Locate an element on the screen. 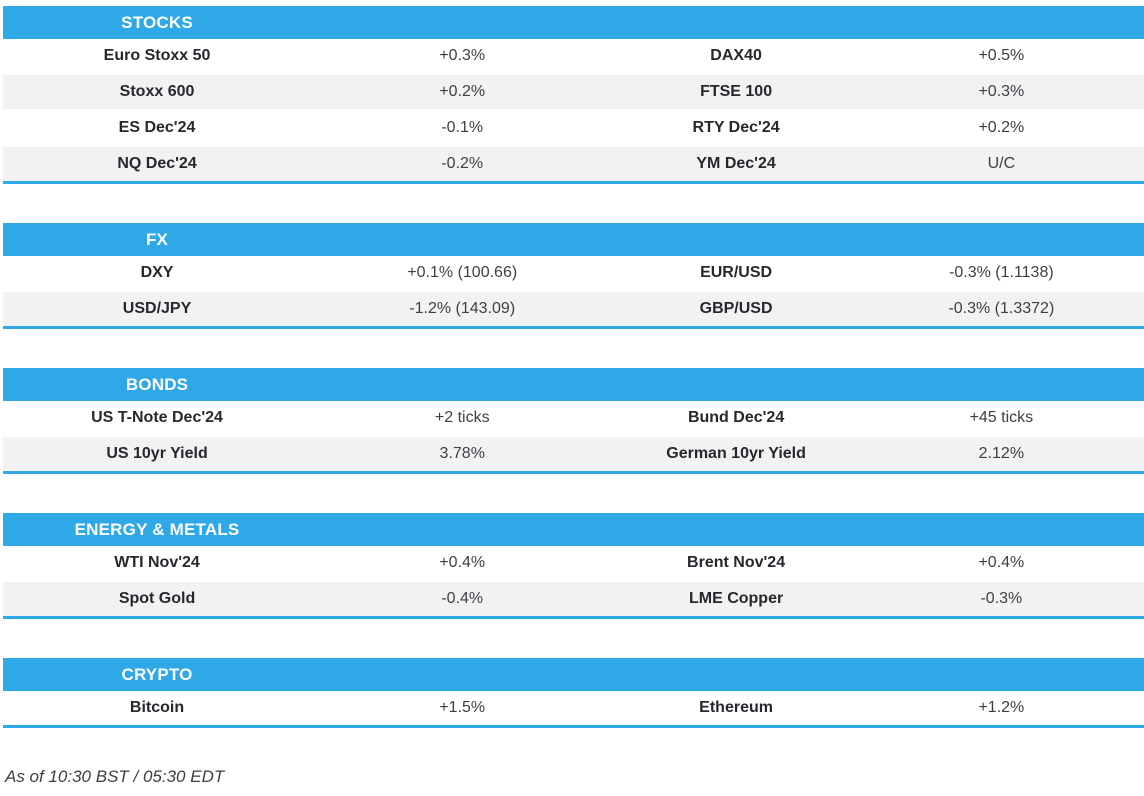  instrument-name: NQ Dec'24 is located at coordinates (157, 165).